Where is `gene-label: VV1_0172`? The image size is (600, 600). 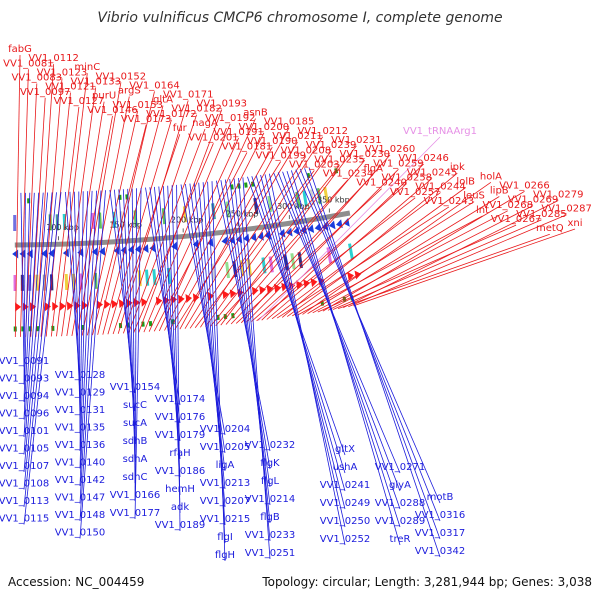
gene-label: VV1_0172 is located at coordinates (171, 114).